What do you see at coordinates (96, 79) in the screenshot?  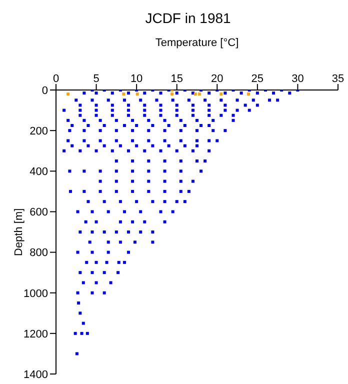 I see `x-tick-label: 5` at bounding box center [96, 79].